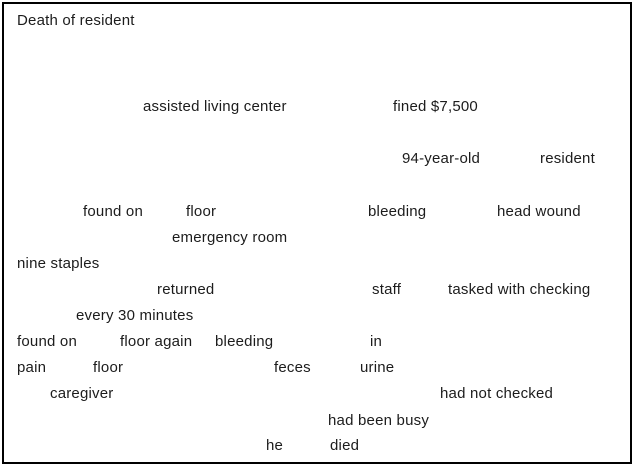  What do you see at coordinates (186, 289) in the screenshot?
I see `fragment-returned: returned` at bounding box center [186, 289].